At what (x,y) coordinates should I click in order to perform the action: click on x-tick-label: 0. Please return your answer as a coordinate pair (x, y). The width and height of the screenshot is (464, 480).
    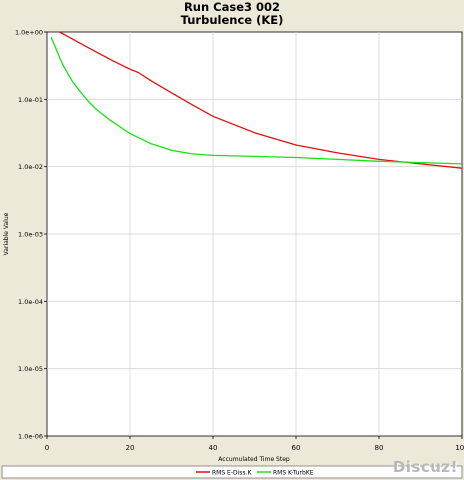
    Looking at the image, I should click on (47, 448).